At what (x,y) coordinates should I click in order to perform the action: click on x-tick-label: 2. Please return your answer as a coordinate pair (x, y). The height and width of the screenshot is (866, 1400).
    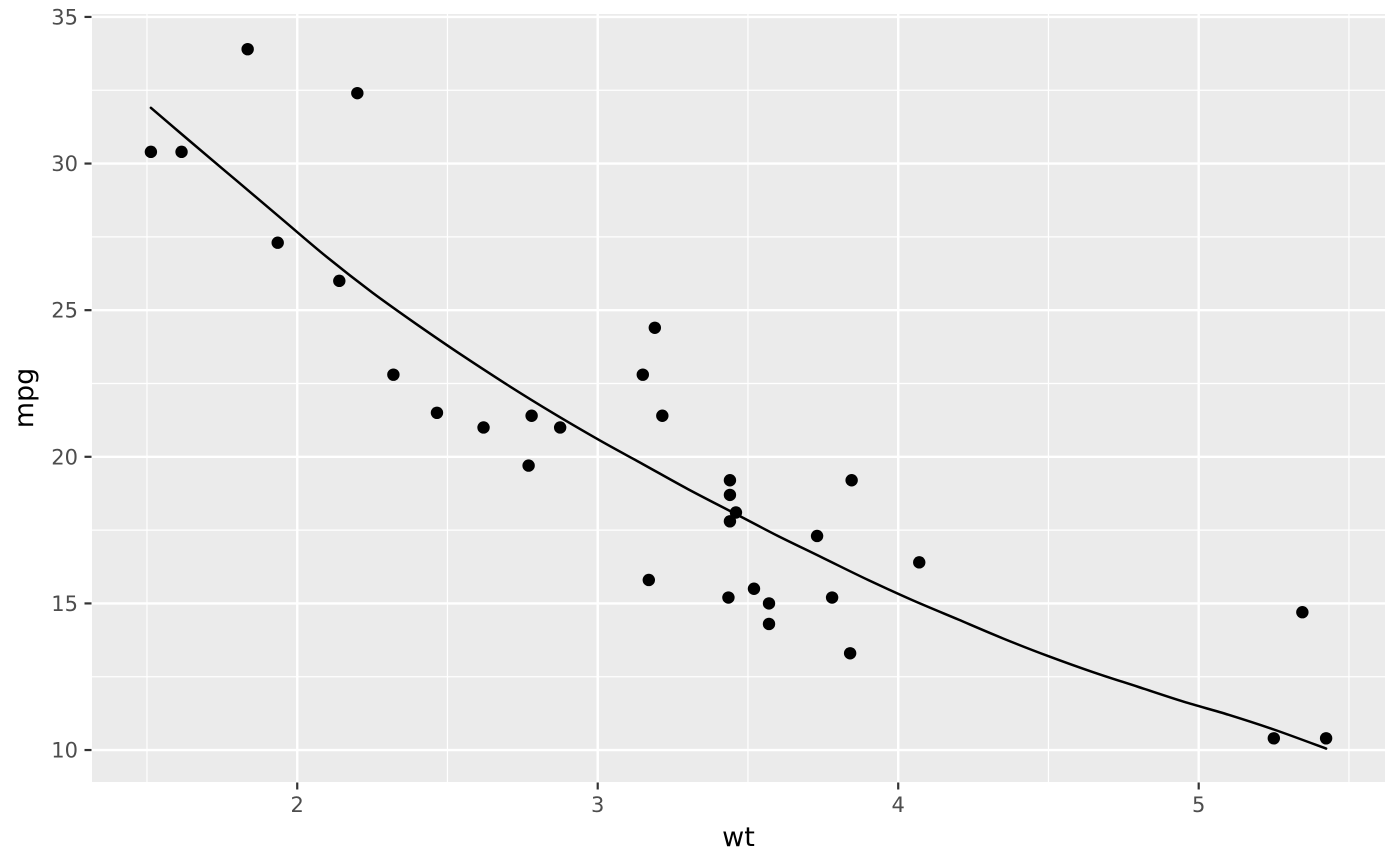
    Looking at the image, I should click on (297, 805).